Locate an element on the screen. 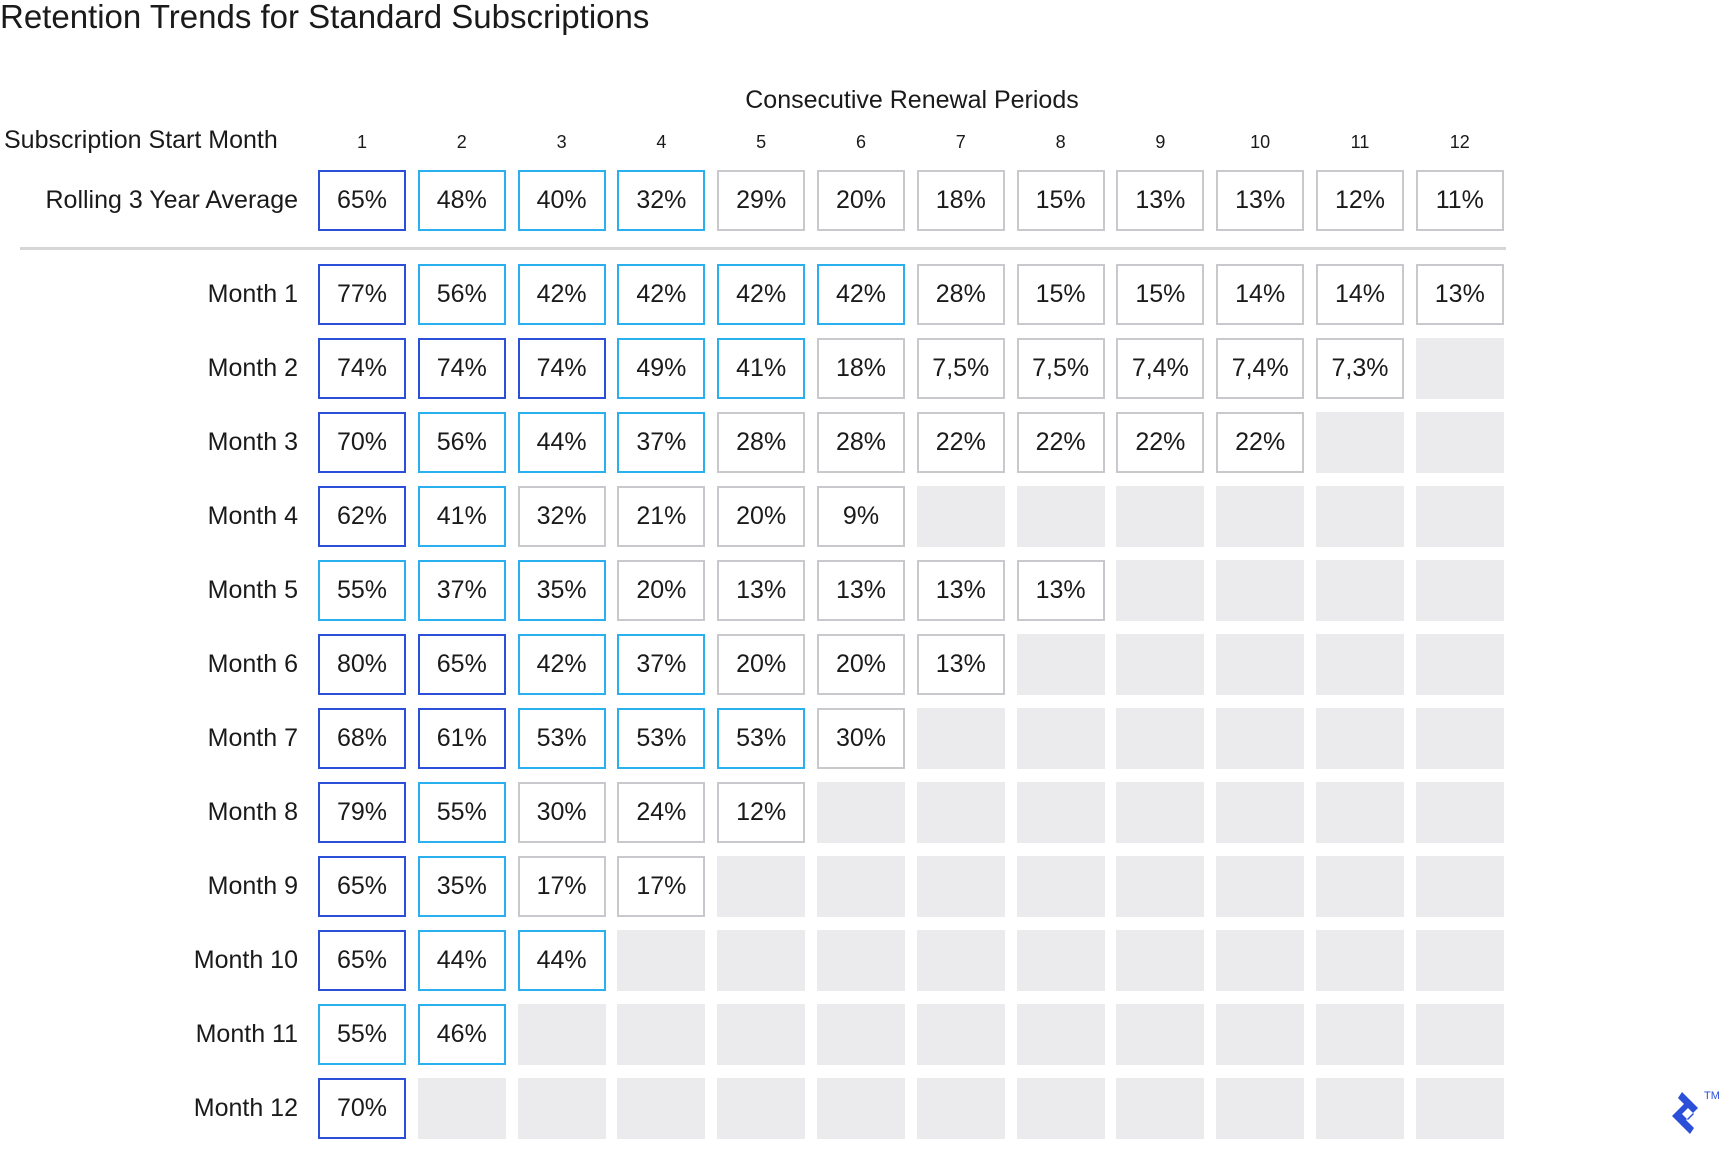 This screenshot has width=1720, height=1150. toptal-logo-icon is located at coordinates (1685, 1113).